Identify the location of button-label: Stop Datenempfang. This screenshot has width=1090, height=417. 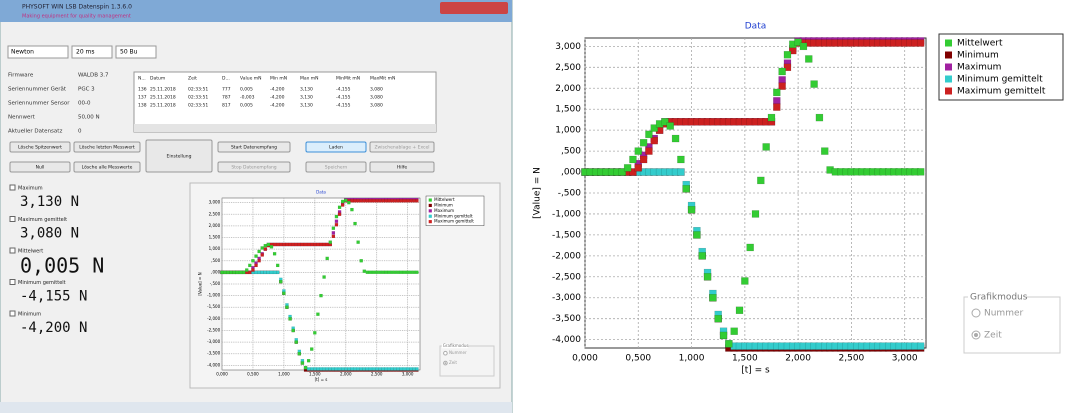
(253, 168).